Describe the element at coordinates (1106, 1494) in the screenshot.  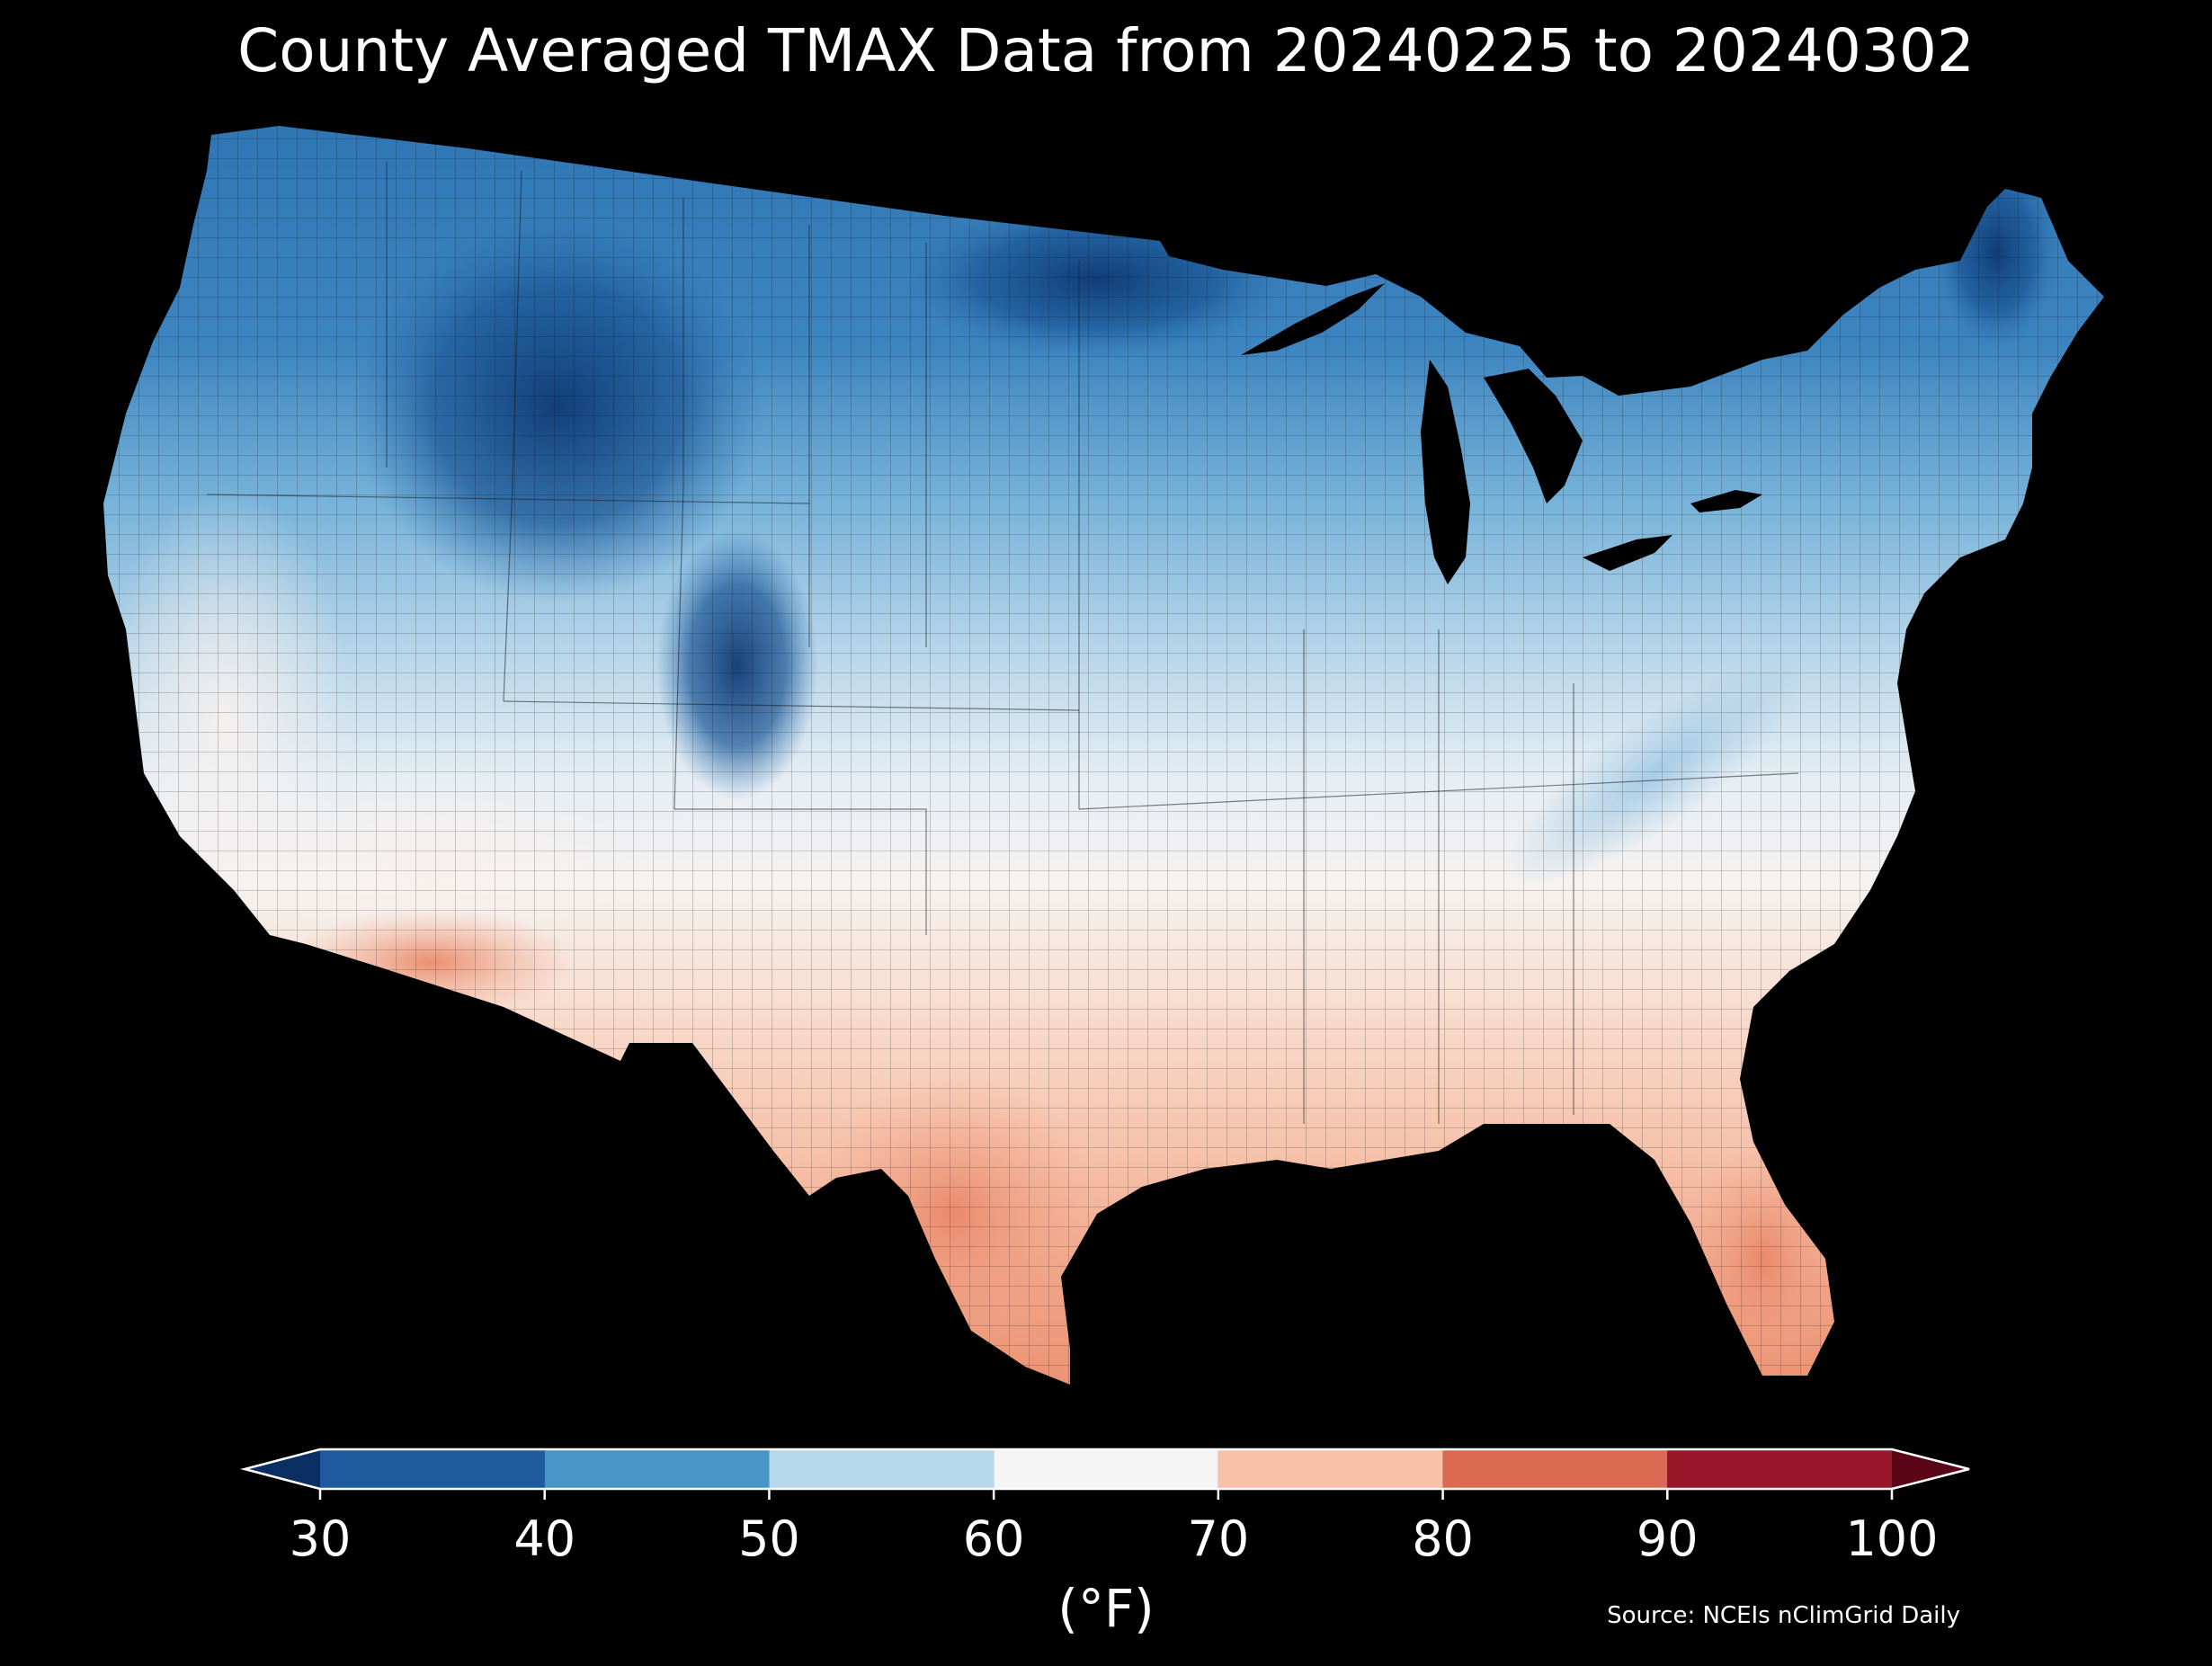
I see `colorbar-tick-marks` at that location.